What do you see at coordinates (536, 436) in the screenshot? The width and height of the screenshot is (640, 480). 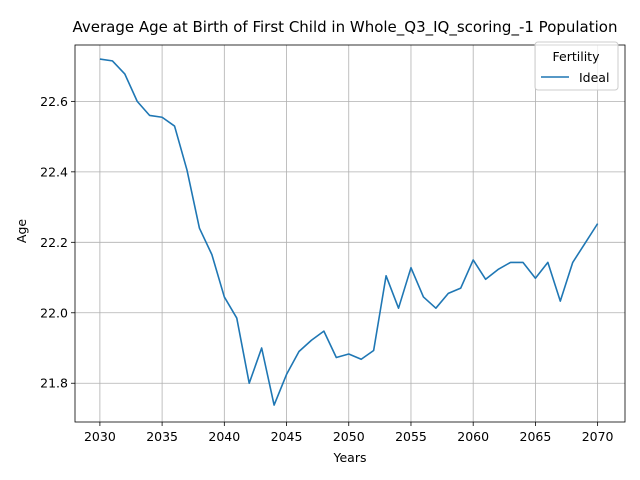 I see `x-tick-label: 2065` at bounding box center [536, 436].